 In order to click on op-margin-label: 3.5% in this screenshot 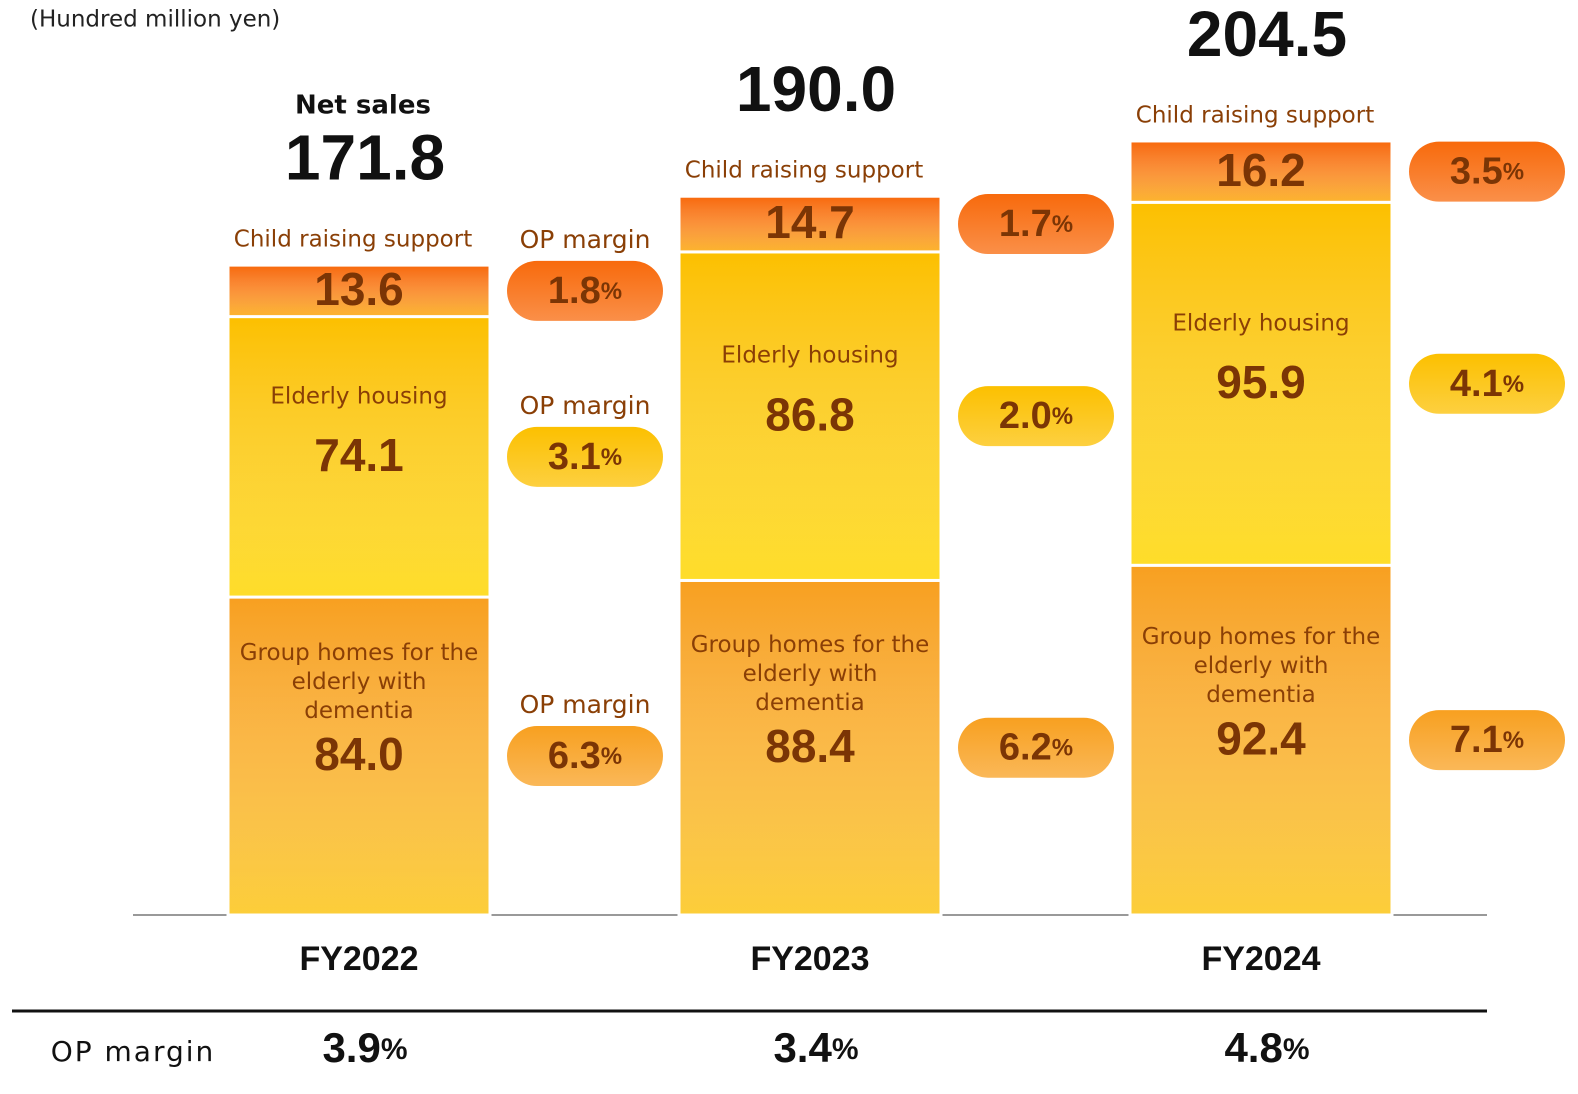, I will do `click(1487, 172)`.